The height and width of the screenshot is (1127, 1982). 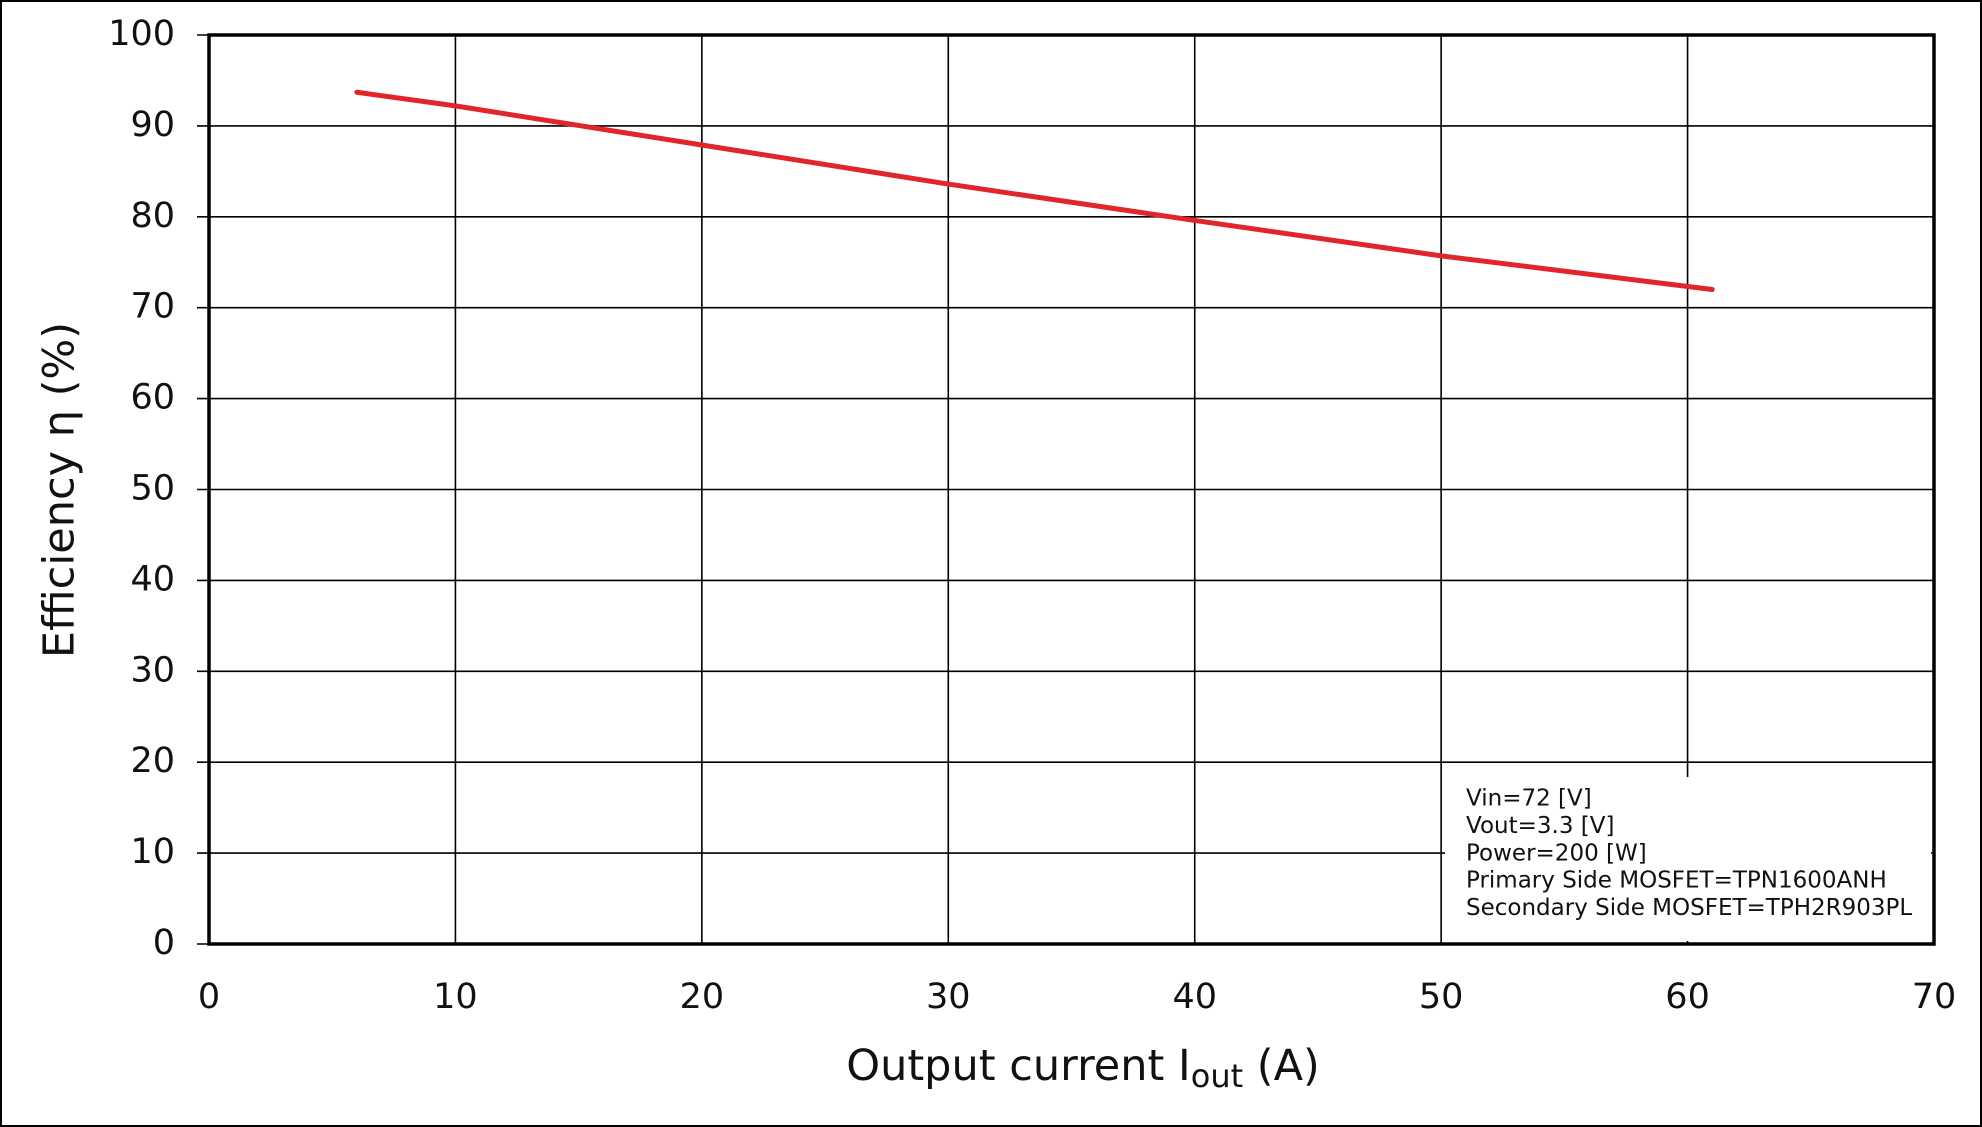 What do you see at coordinates (152, 489) in the screenshot?
I see `y-tick-label: 50` at bounding box center [152, 489].